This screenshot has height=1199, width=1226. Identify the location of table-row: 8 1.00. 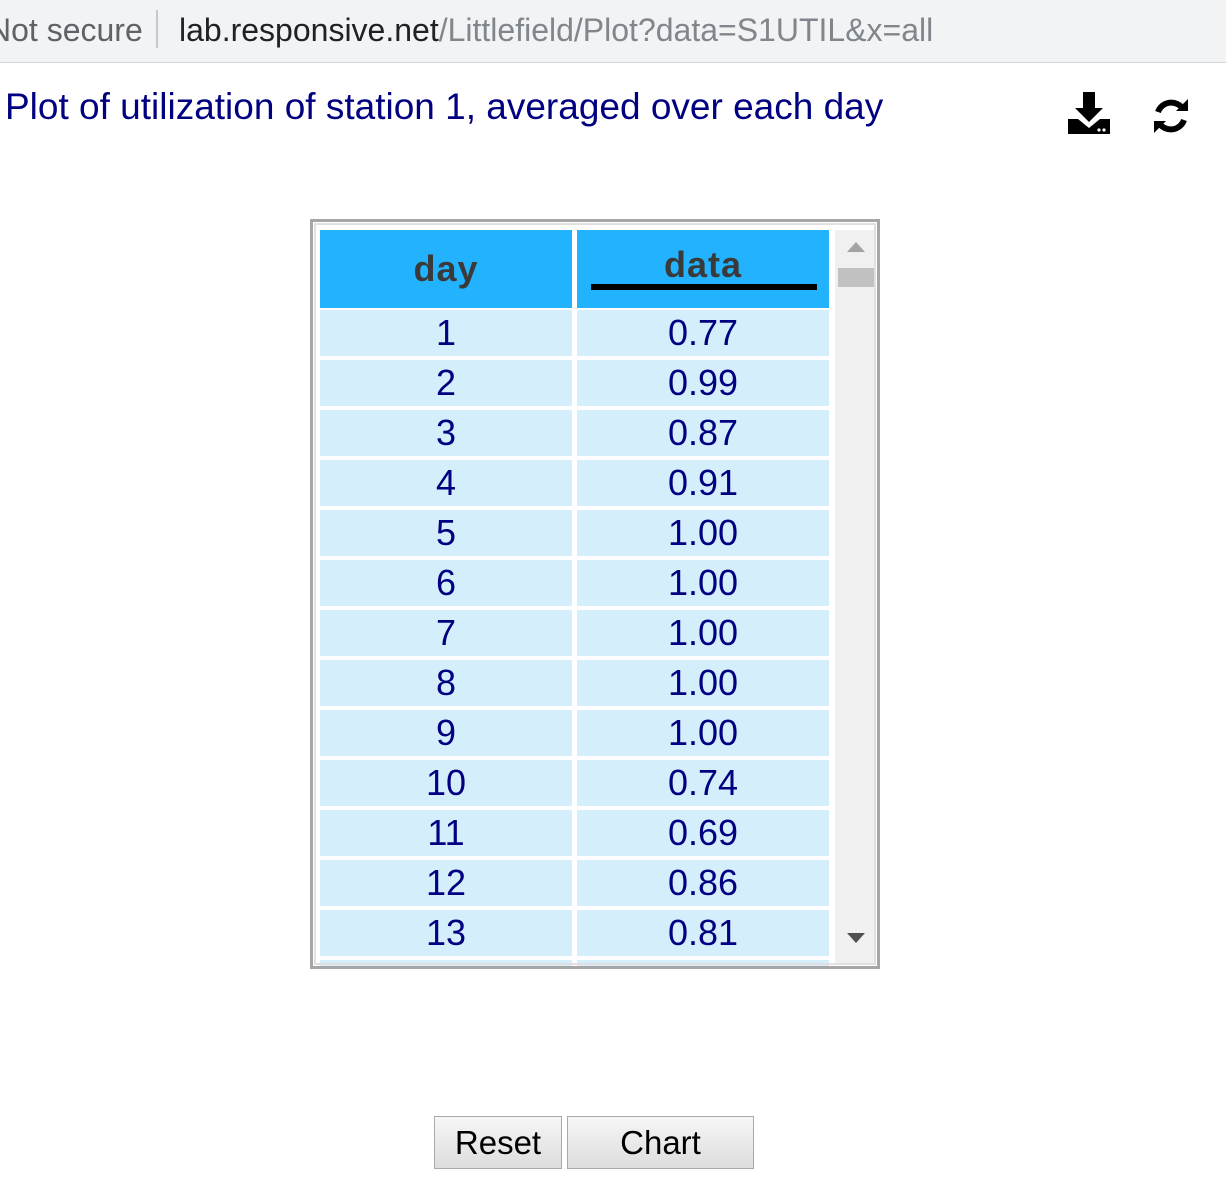
(574, 685).